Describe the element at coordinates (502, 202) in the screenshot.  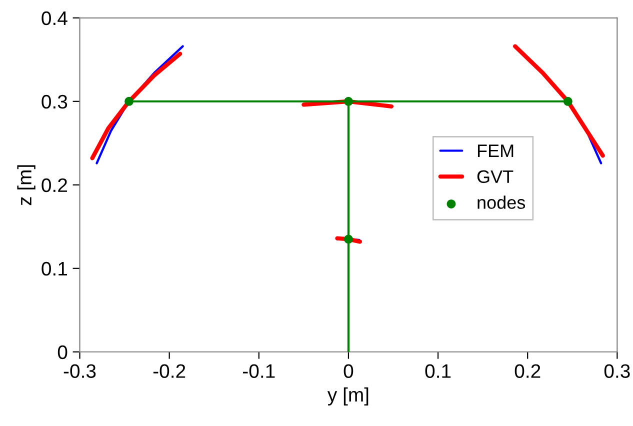
I see `legend-label: nodes` at that location.